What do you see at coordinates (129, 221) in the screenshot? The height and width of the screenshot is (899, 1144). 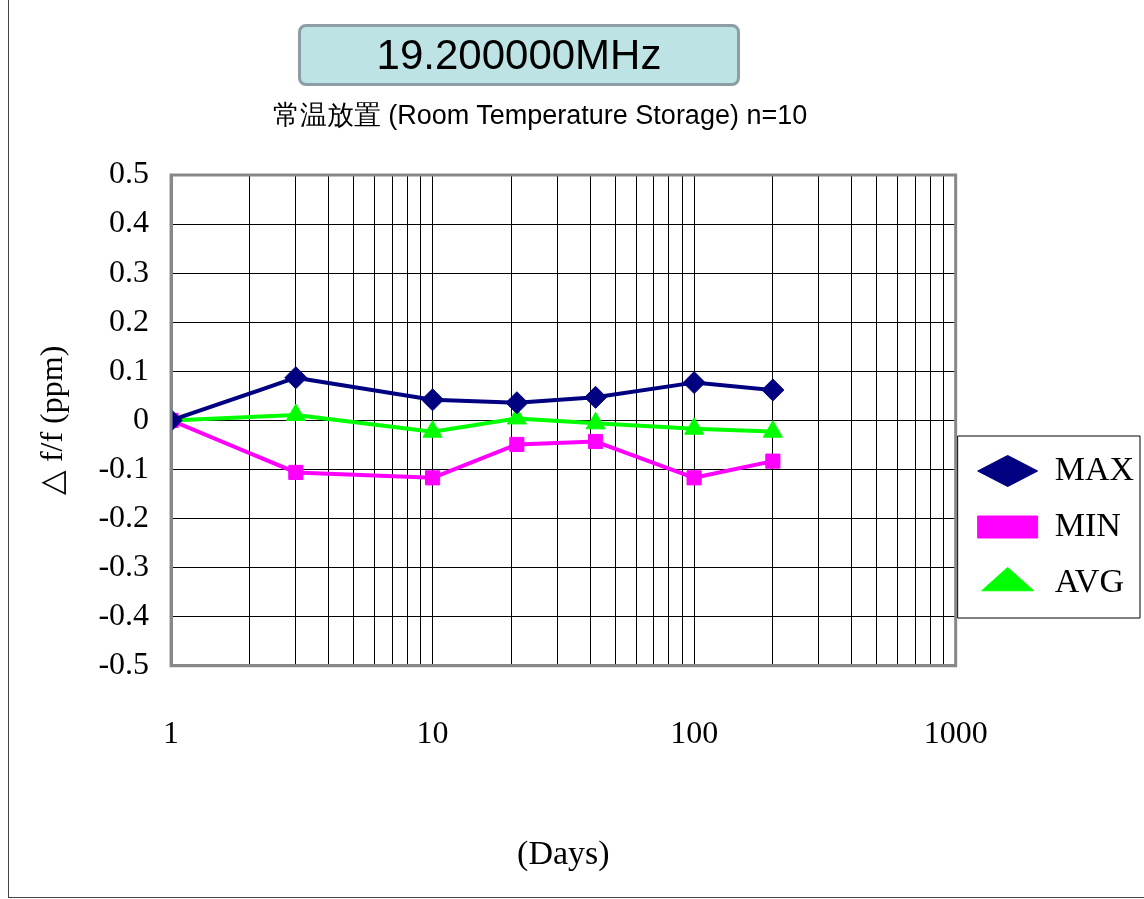 I see `y-tick-label: 0.4` at bounding box center [129, 221].